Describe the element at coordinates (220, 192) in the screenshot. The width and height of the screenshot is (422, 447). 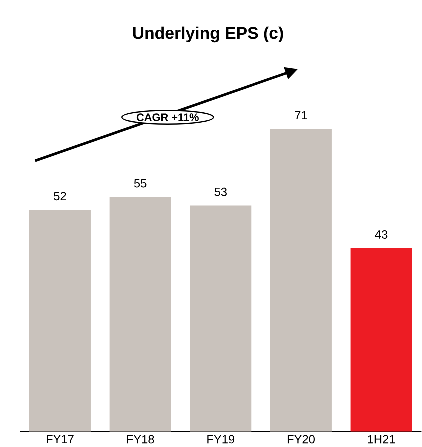
I see `data-label: 53` at that location.